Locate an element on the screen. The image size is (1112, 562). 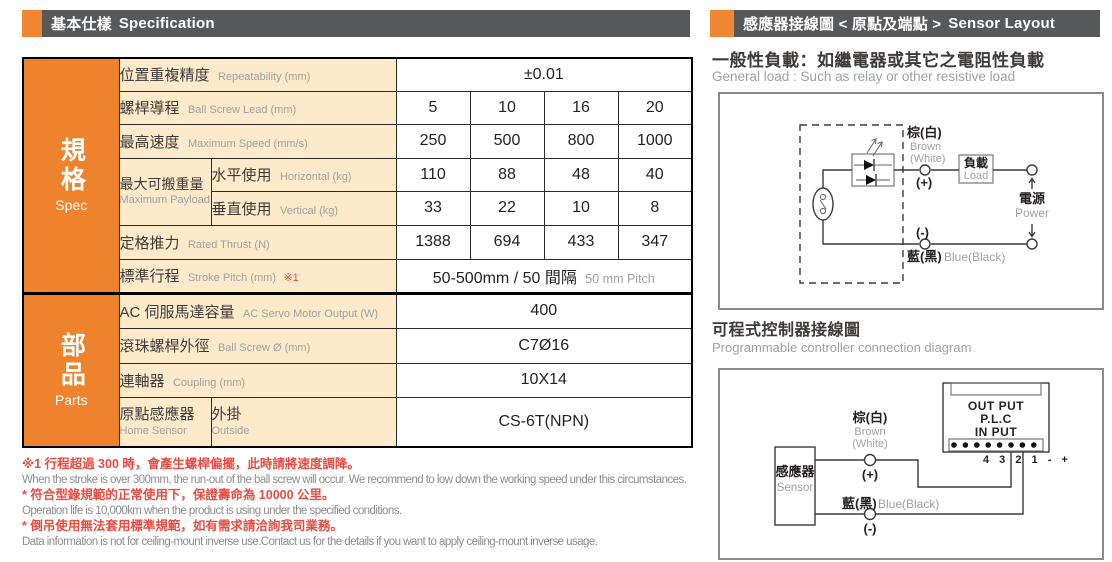
value-servo-output: 400 is located at coordinates (544, 310).